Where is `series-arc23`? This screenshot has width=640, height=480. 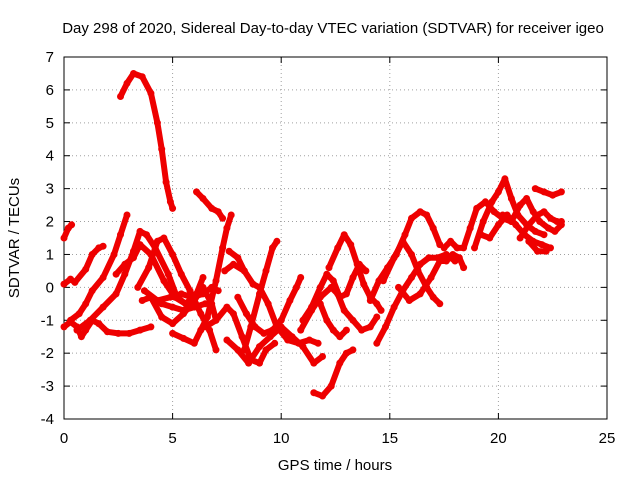 series-arc23 is located at coordinates (333, 320).